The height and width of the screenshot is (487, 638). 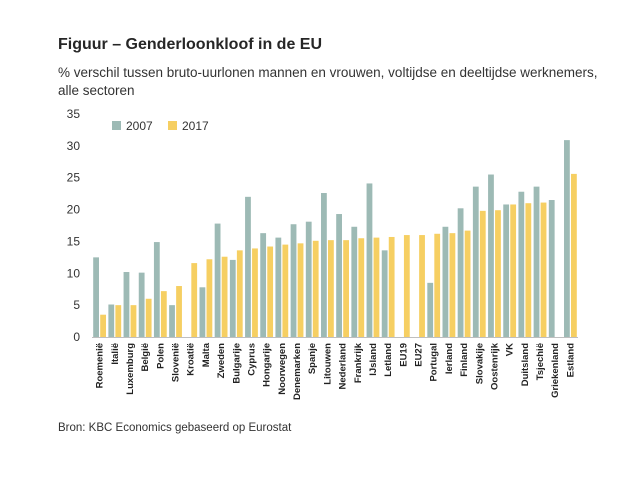 What do you see at coordinates (543, 269) in the screenshot?
I see `bar-2017-tsjechië` at bounding box center [543, 269].